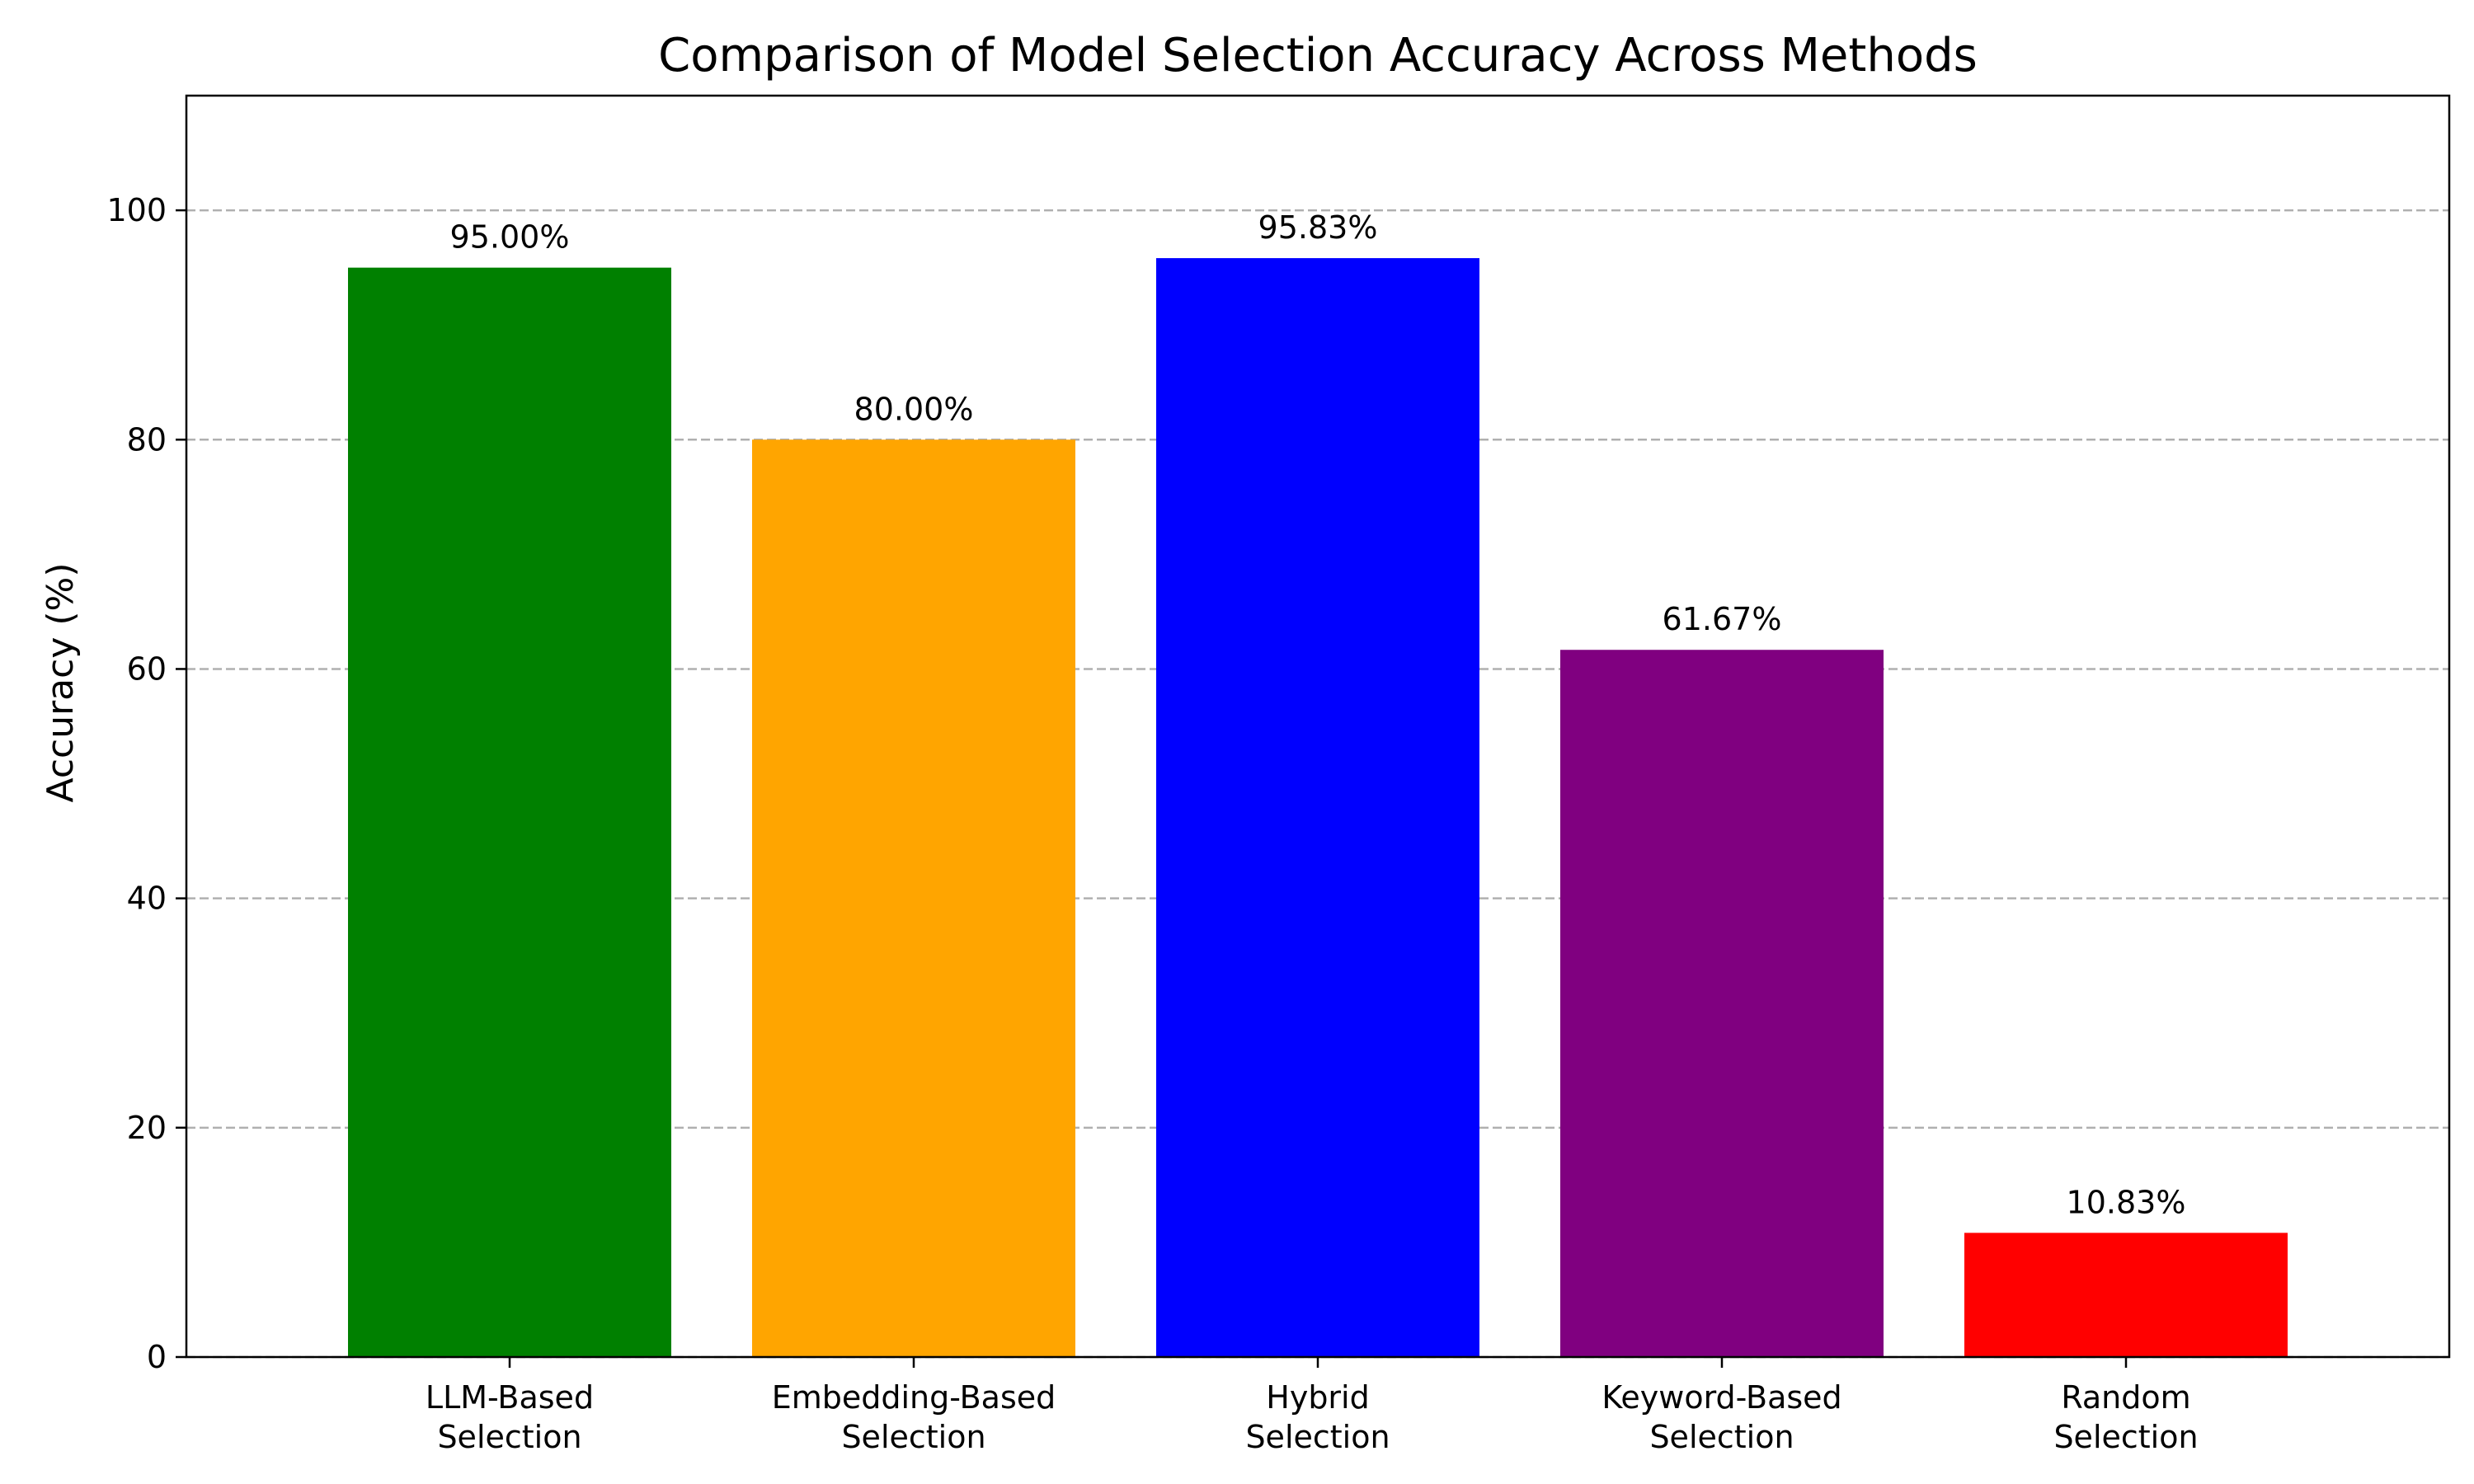 Image resolution: width=2474 pixels, height=1484 pixels. What do you see at coordinates (1721, 1397) in the screenshot?
I see `x-tick-label-line: Keyword-Based` at bounding box center [1721, 1397].